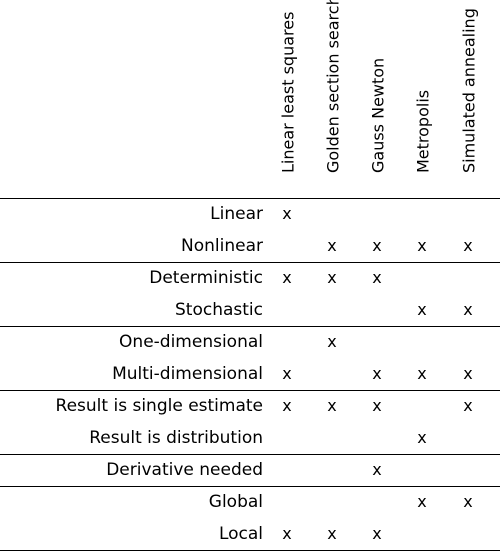 This screenshot has height=557, width=500. Describe the element at coordinates (468, 90) in the screenshot. I see `column-header-label: Simulated annealing` at that location.